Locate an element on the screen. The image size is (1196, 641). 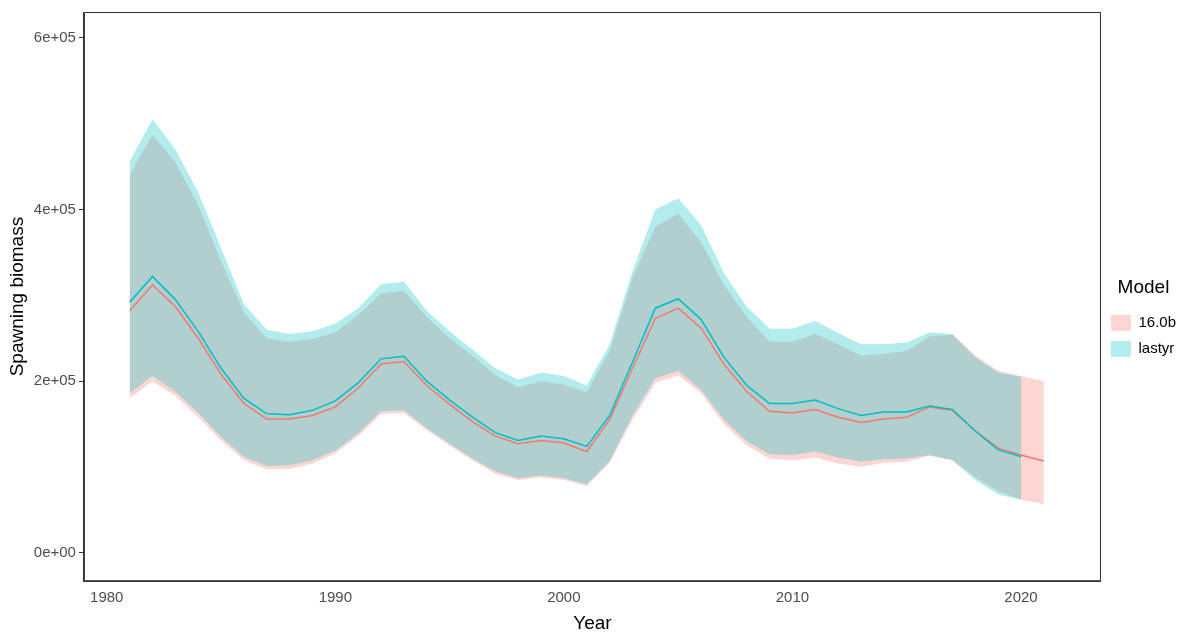
x-tick-label: 2020 is located at coordinates (1021, 597).